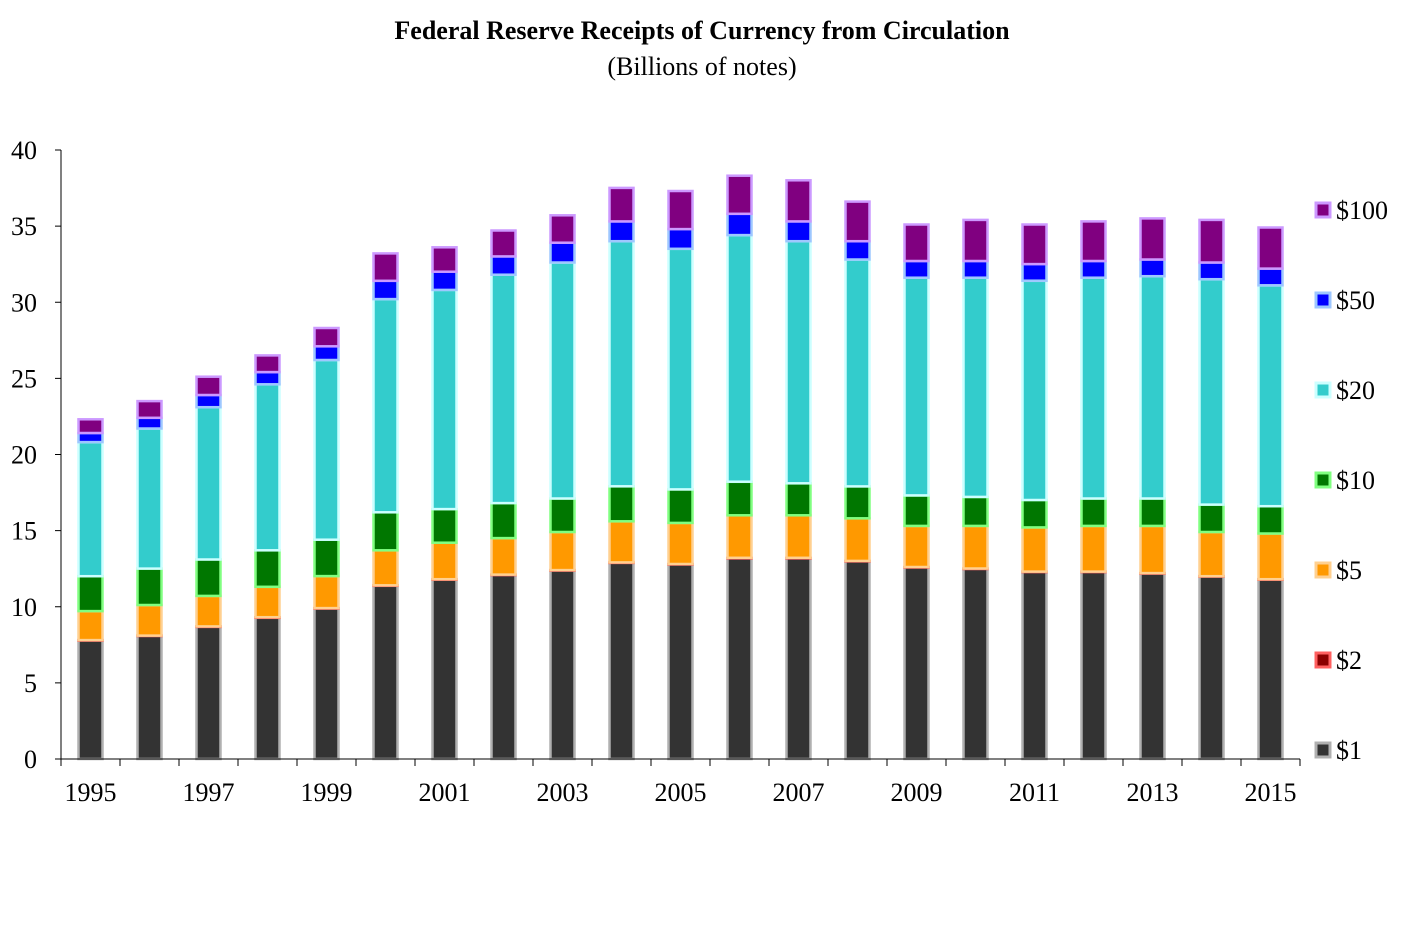  What do you see at coordinates (1153, 792) in the screenshot?
I see `x-tick-label: 2013` at bounding box center [1153, 792].